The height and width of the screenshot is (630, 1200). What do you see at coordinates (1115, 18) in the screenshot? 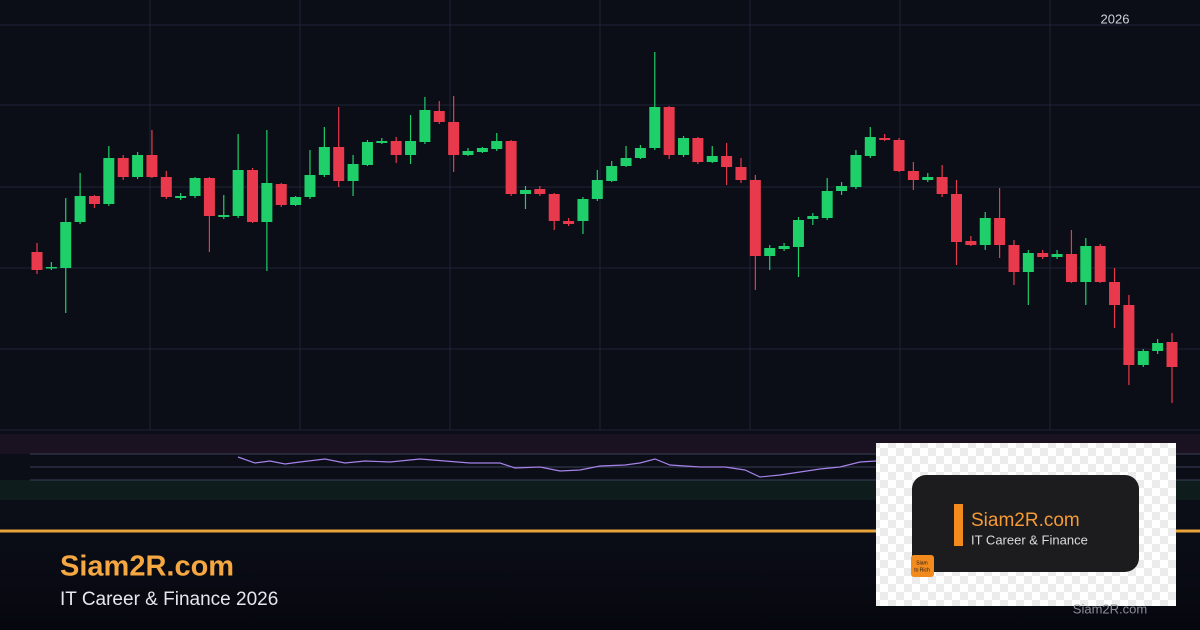
I see `period-label: 2026` at bounding box center [1115, 18].